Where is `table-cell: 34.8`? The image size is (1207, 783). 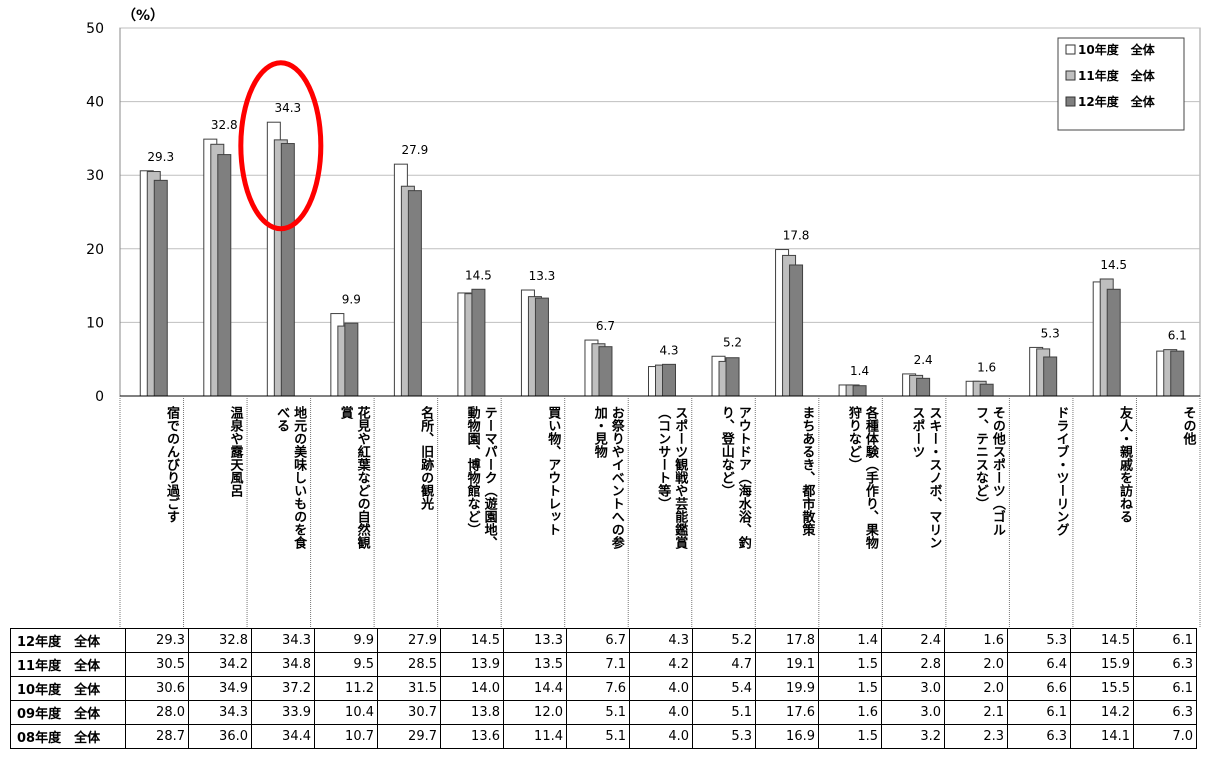 table-cell: 34.8 is located at coordinates (283, 664).